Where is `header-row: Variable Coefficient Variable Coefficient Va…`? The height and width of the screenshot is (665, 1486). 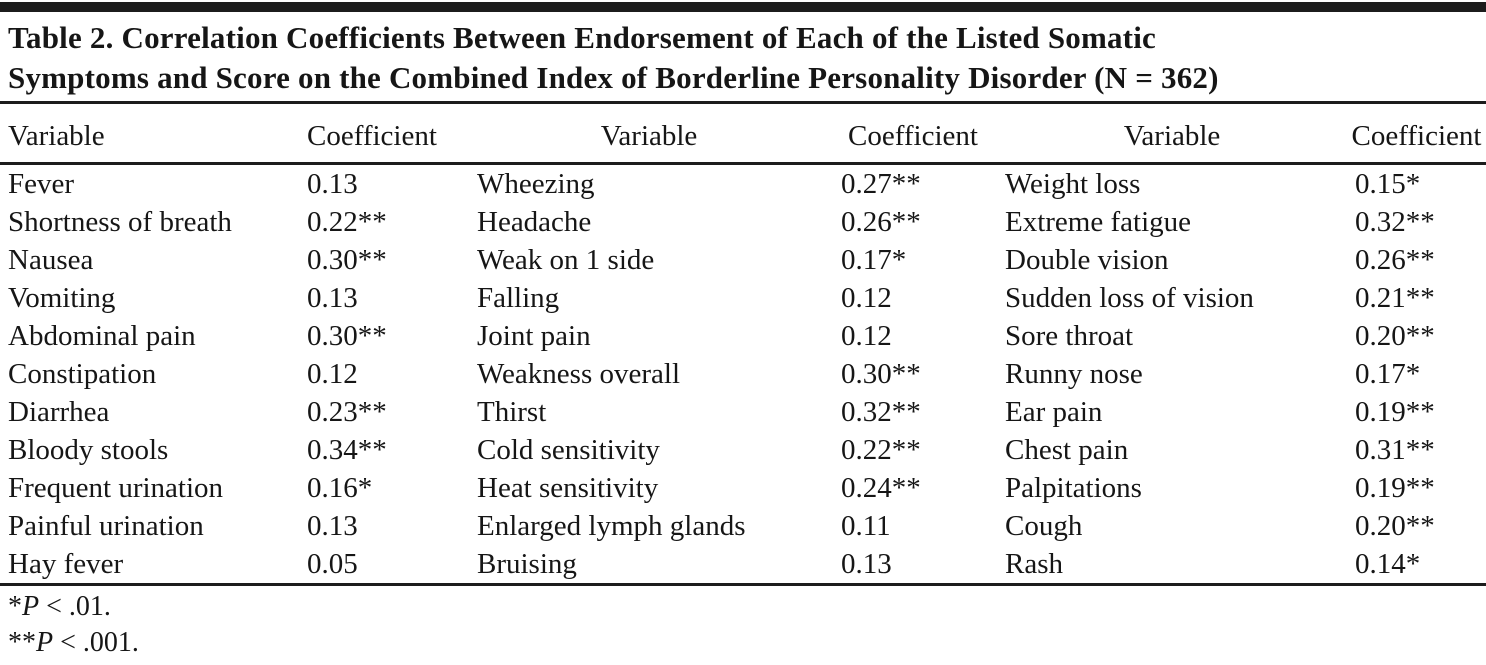
header-row: Variable Coefficient Variable Coefficient Va… is located at coordinates (743, 134).